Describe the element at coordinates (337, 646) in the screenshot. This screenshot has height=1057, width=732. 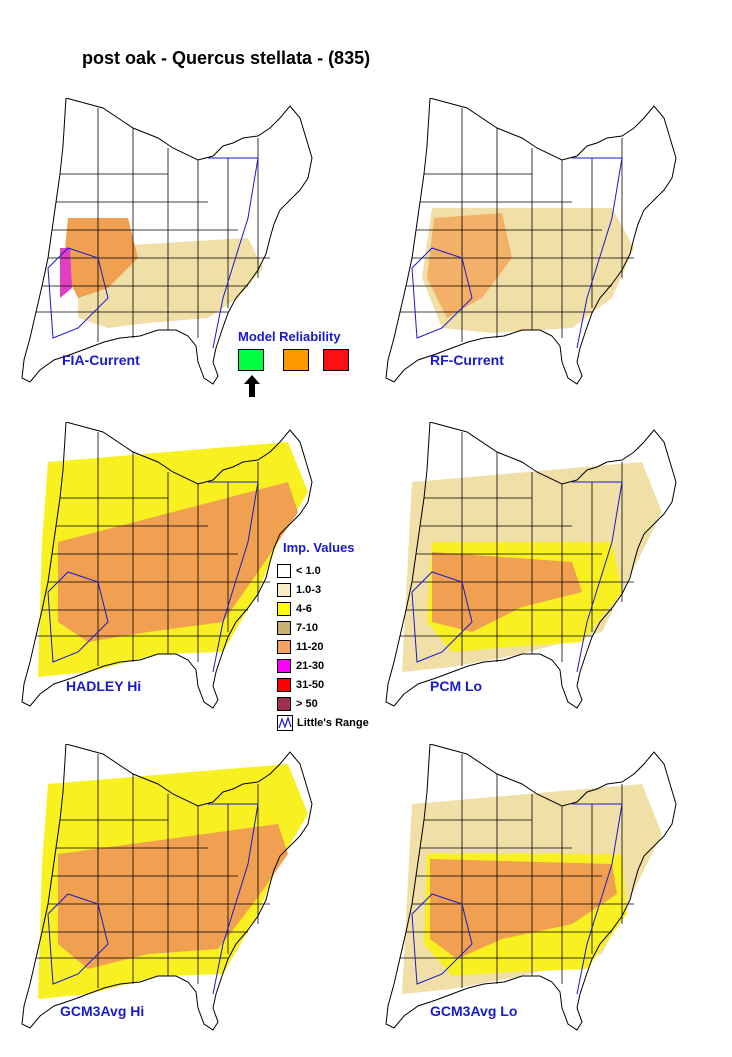
I see `legend-item: 11-20` at that location.